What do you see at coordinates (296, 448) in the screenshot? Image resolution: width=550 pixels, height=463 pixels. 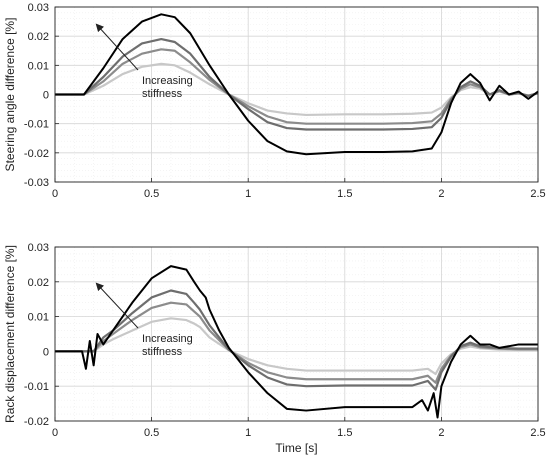 I see `x-axis-label: Time [s]` at bounding box center [296, 448].